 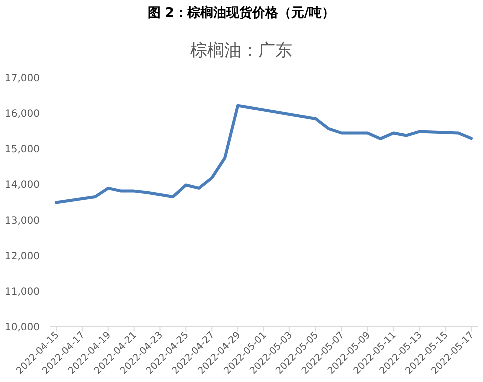 What do you see at coordinates (22, 292) in the screenshot?
I see `y-tick-label: 11,000` at bounding box center [22, 292].